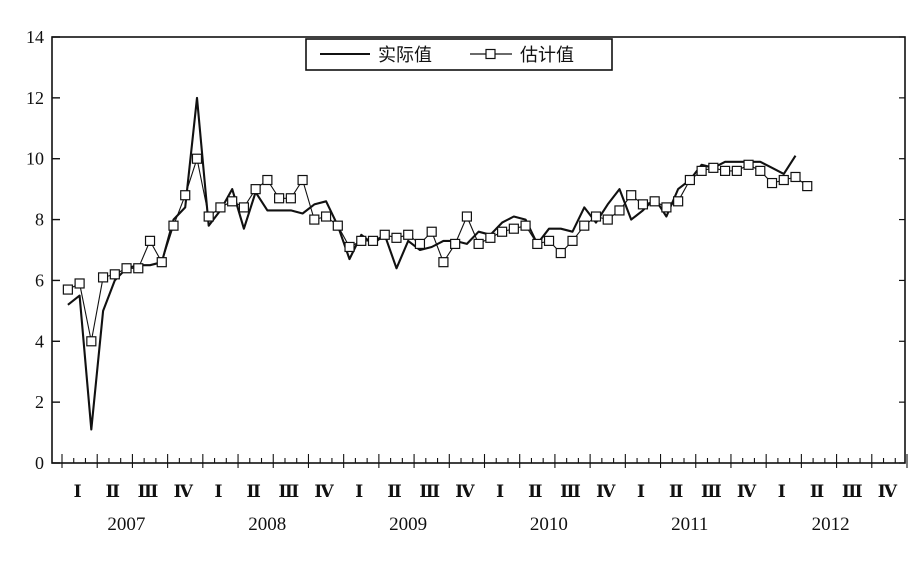 This screenshot has width=919, height=563. I want to click on y-tick-label: 2, so click(39, 402).